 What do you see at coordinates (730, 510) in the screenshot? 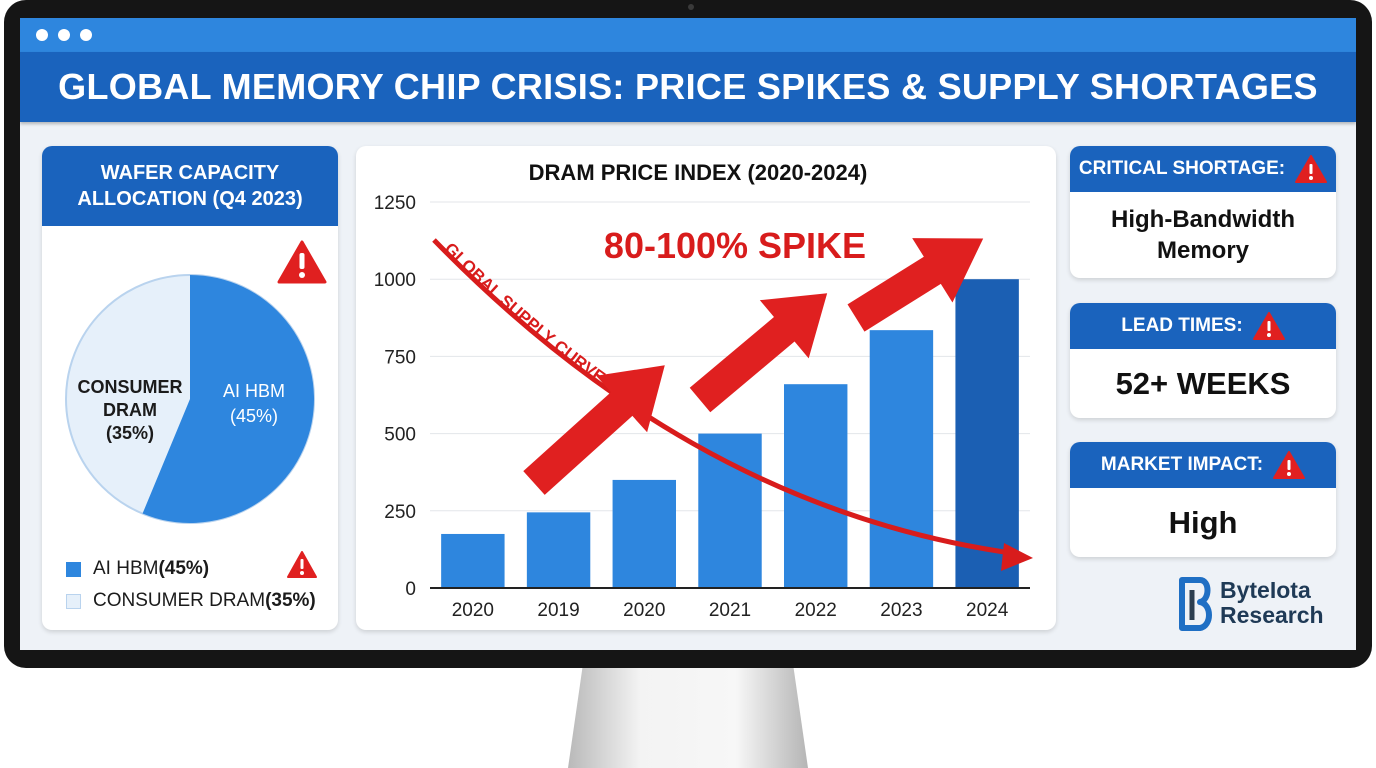
I see `bar-2021` at bounding box center [730, 510].